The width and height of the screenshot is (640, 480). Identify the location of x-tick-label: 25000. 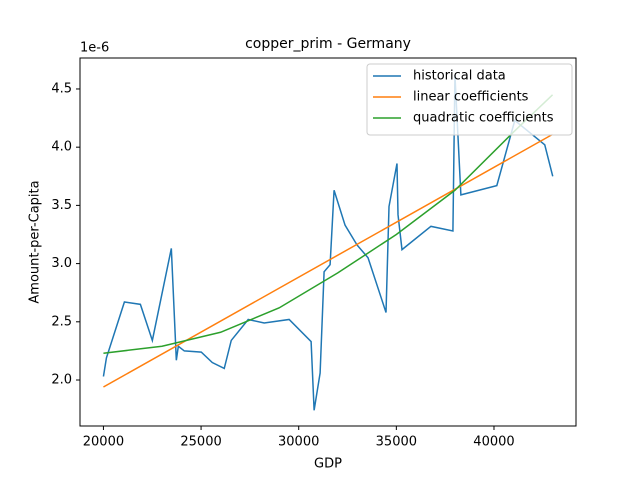
(200, 442).